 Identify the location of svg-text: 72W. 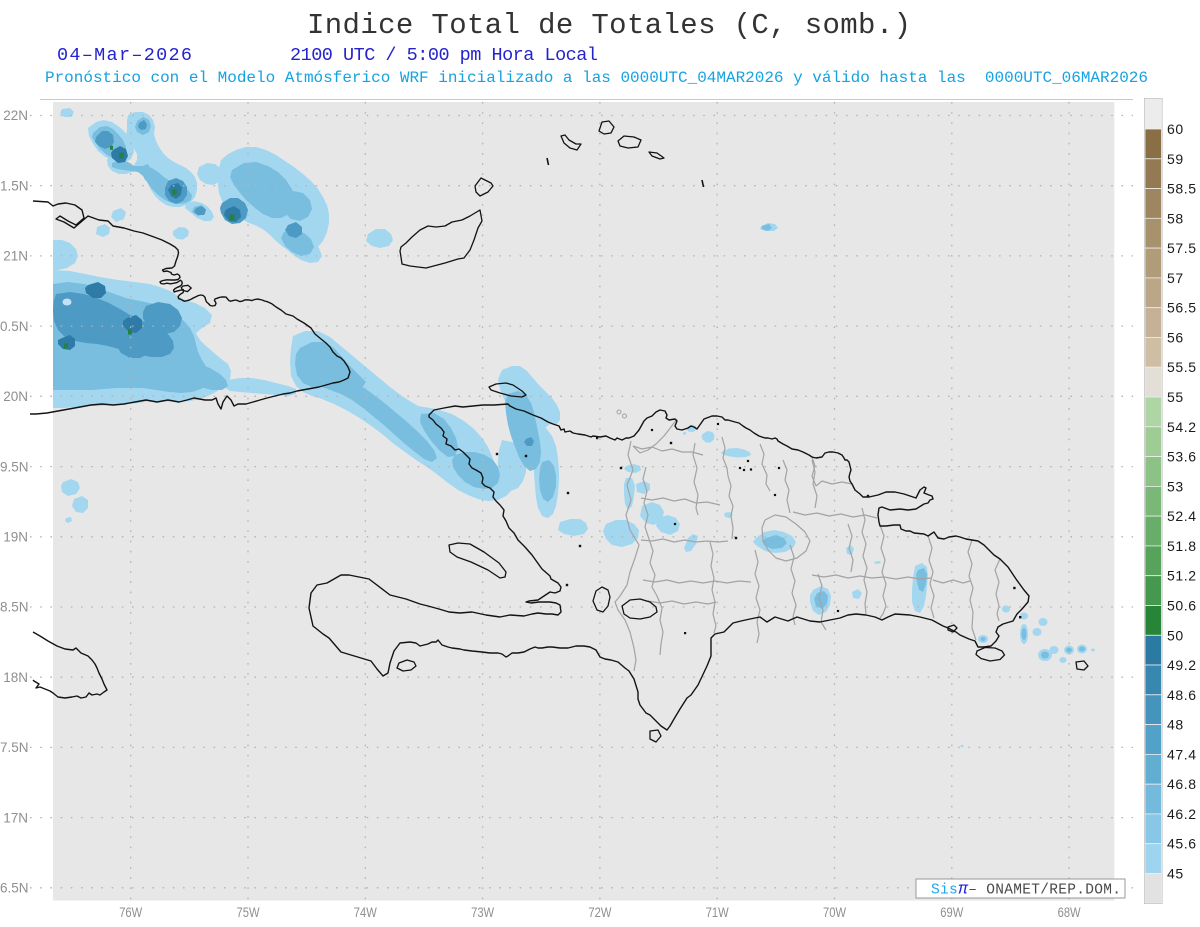
(599, 912).